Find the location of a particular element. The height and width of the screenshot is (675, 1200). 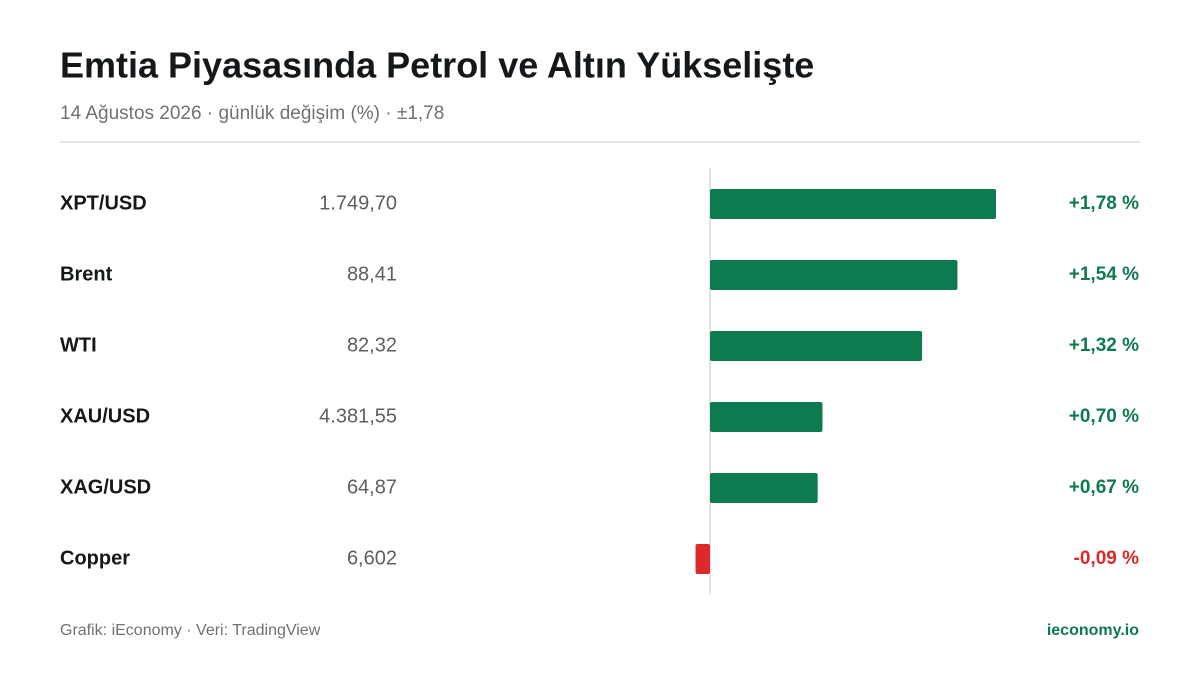

category-label: Brent is located at coordinates (86, 274).